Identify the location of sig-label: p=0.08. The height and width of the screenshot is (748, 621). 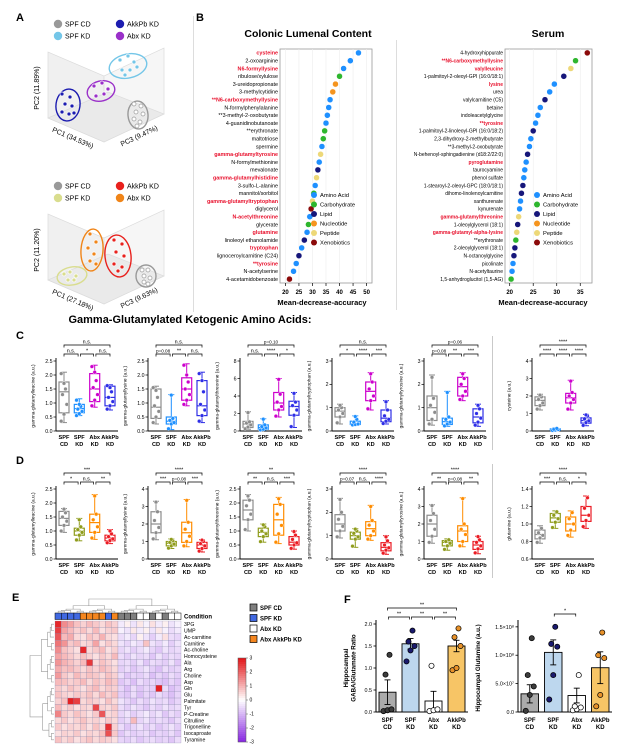
(455, 479).